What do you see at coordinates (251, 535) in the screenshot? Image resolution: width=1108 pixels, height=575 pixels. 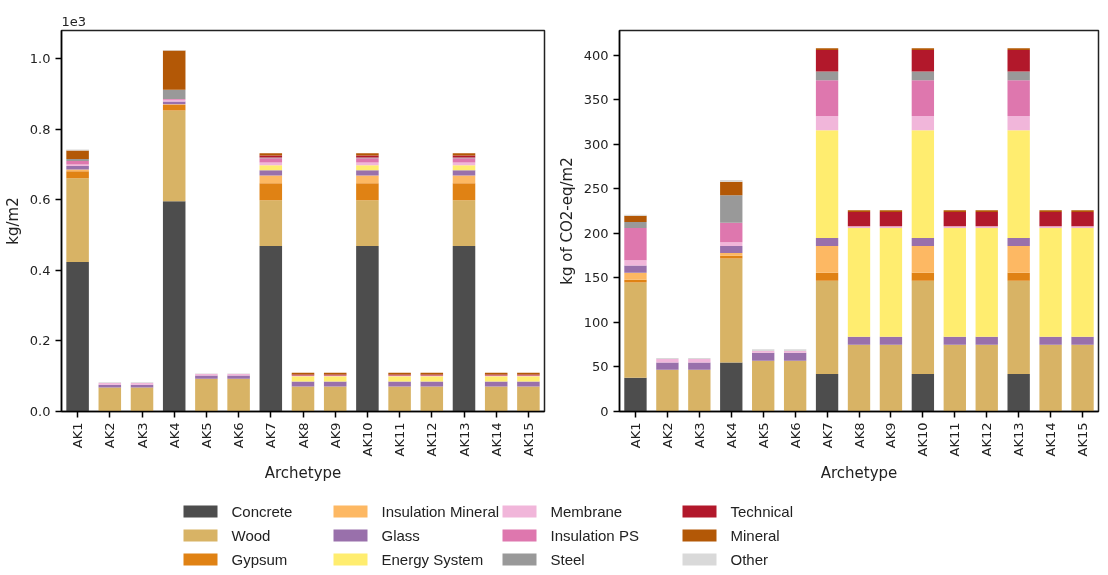 I see `legend-label: Wood` at bounding box center [251, 535].